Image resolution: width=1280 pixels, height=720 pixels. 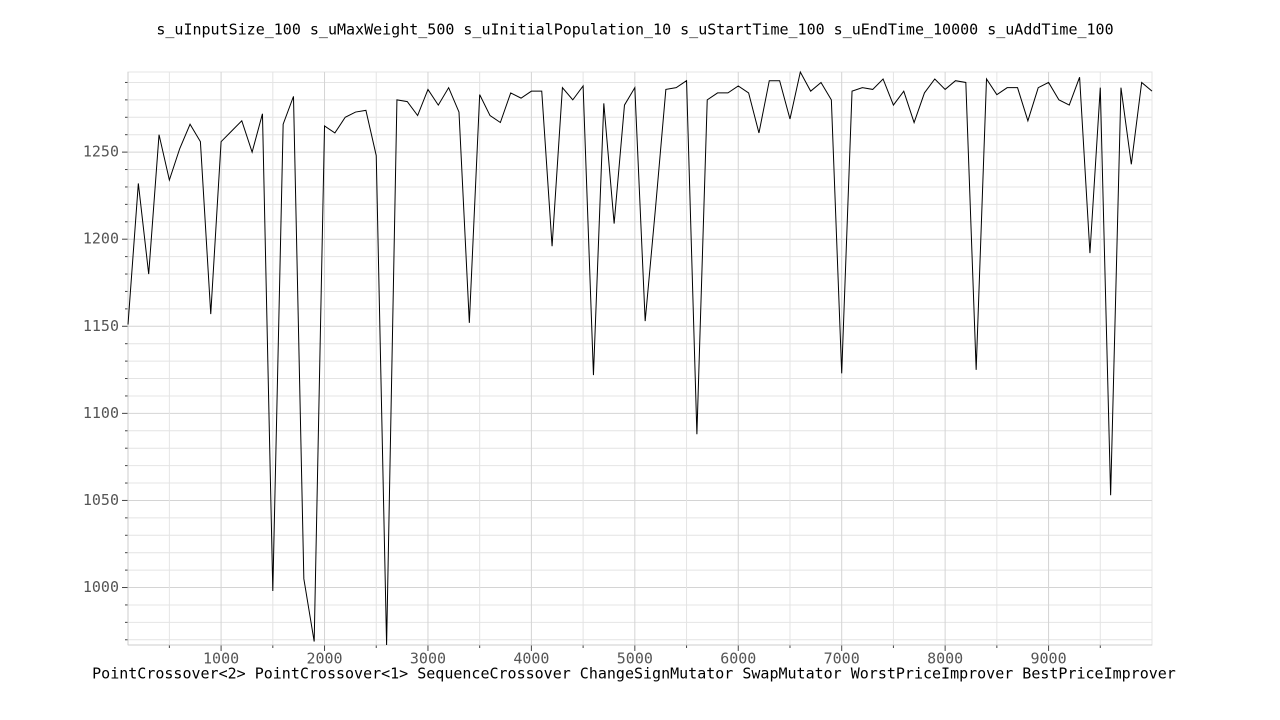 What do you see at coordinates (531, 659) in the screenshot?
I see `x-tick-label: 4000` at bounding box center [531, 659].